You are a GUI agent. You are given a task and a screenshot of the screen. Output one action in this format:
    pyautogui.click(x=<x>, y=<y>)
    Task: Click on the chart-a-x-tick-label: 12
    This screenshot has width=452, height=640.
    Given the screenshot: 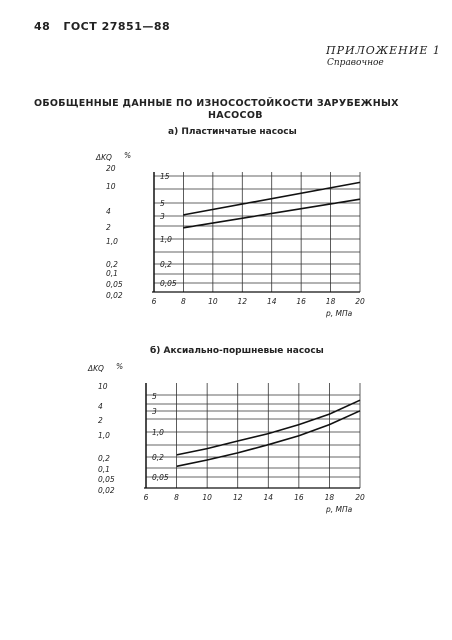 What is the action you would take?
    pyautogui.click(x=243, y=301)
    